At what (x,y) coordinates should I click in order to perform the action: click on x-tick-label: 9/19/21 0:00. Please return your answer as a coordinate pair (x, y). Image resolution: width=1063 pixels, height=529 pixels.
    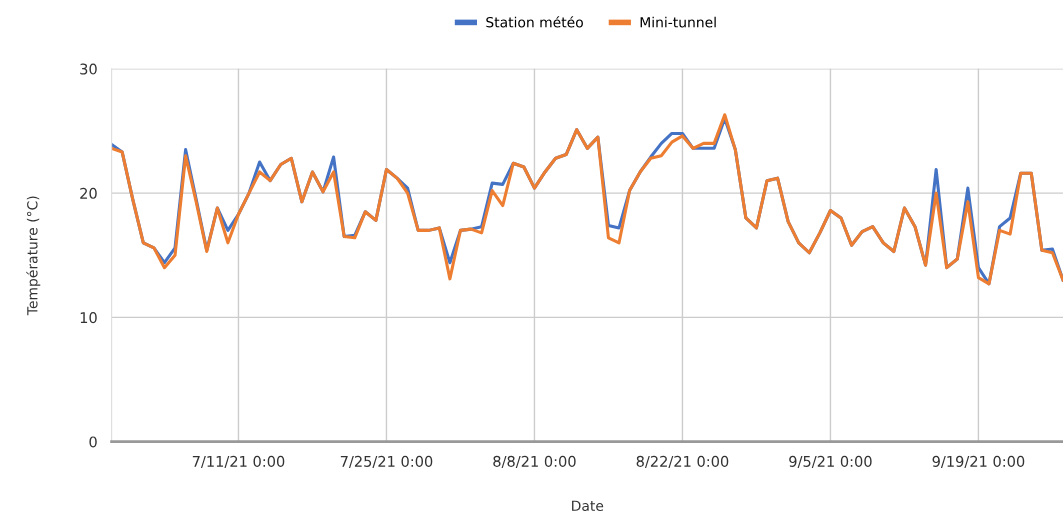
    Looking at the image, I should click on (978, 462).